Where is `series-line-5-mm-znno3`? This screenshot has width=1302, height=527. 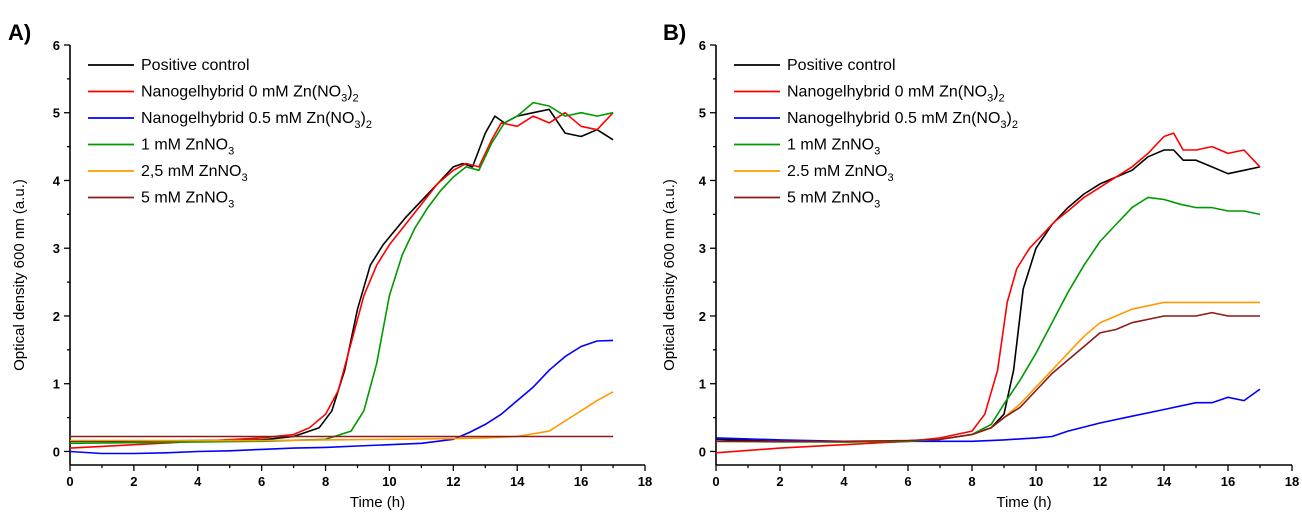 series-line-5-mm-znno3 is located at coordinates (988, 377).